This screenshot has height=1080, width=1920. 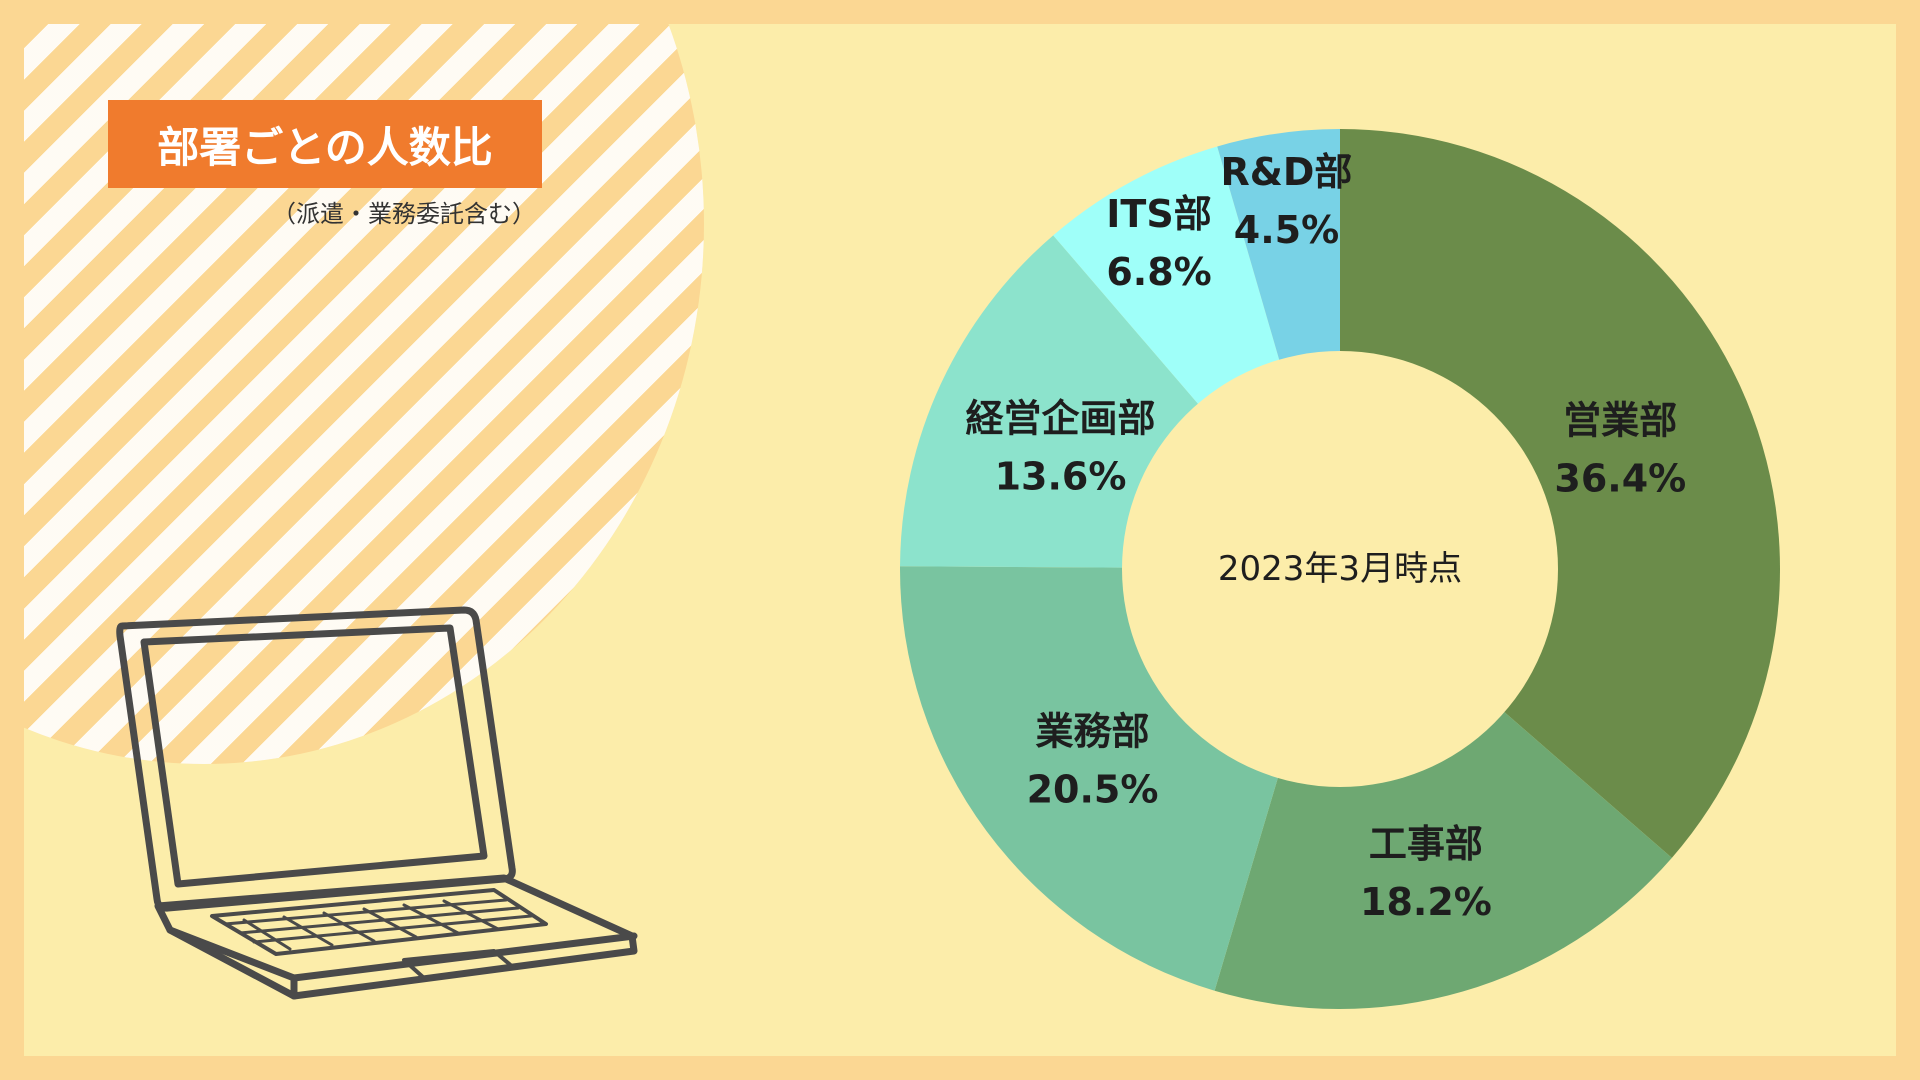 I want to click on slice-value-label: 20.5%, so click(x=1093, y=789).